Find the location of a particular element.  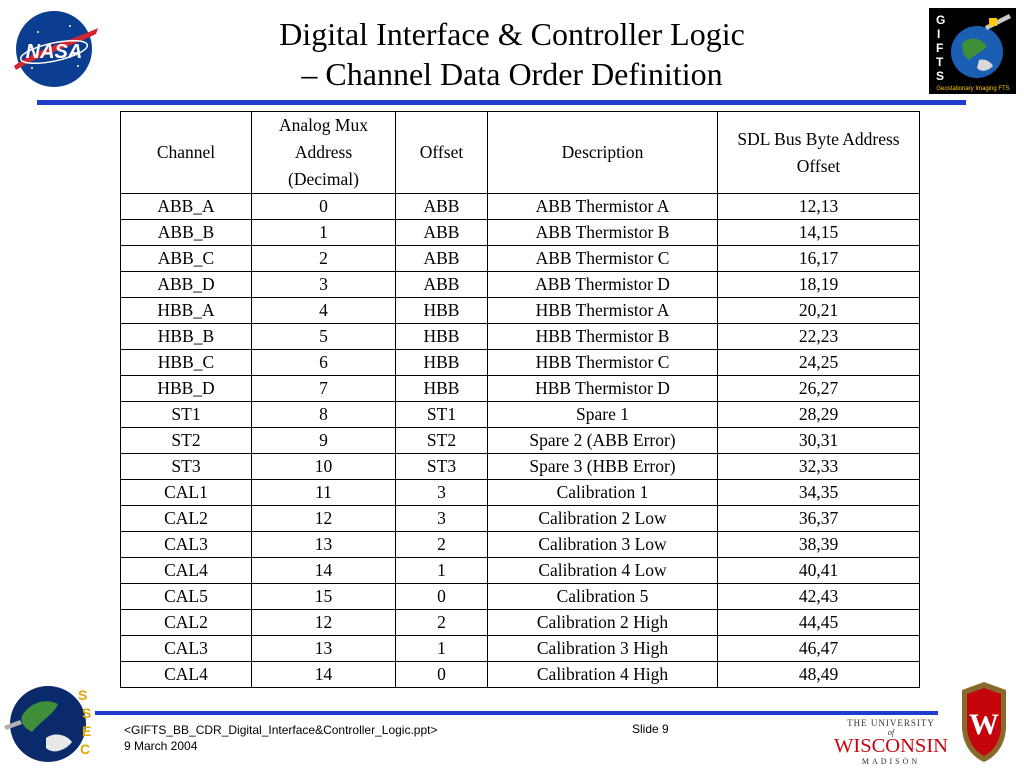

cell-description: Calibration 3 Low is located at coordinates (602, 544).